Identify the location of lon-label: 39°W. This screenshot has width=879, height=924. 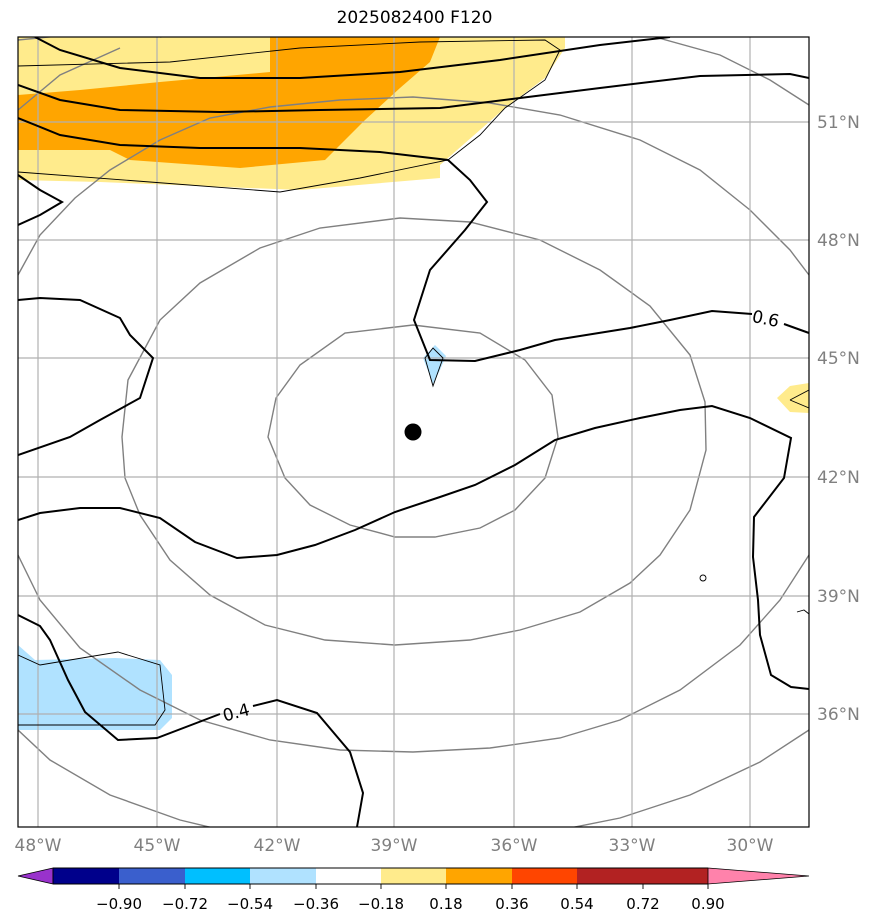
(394, 846).